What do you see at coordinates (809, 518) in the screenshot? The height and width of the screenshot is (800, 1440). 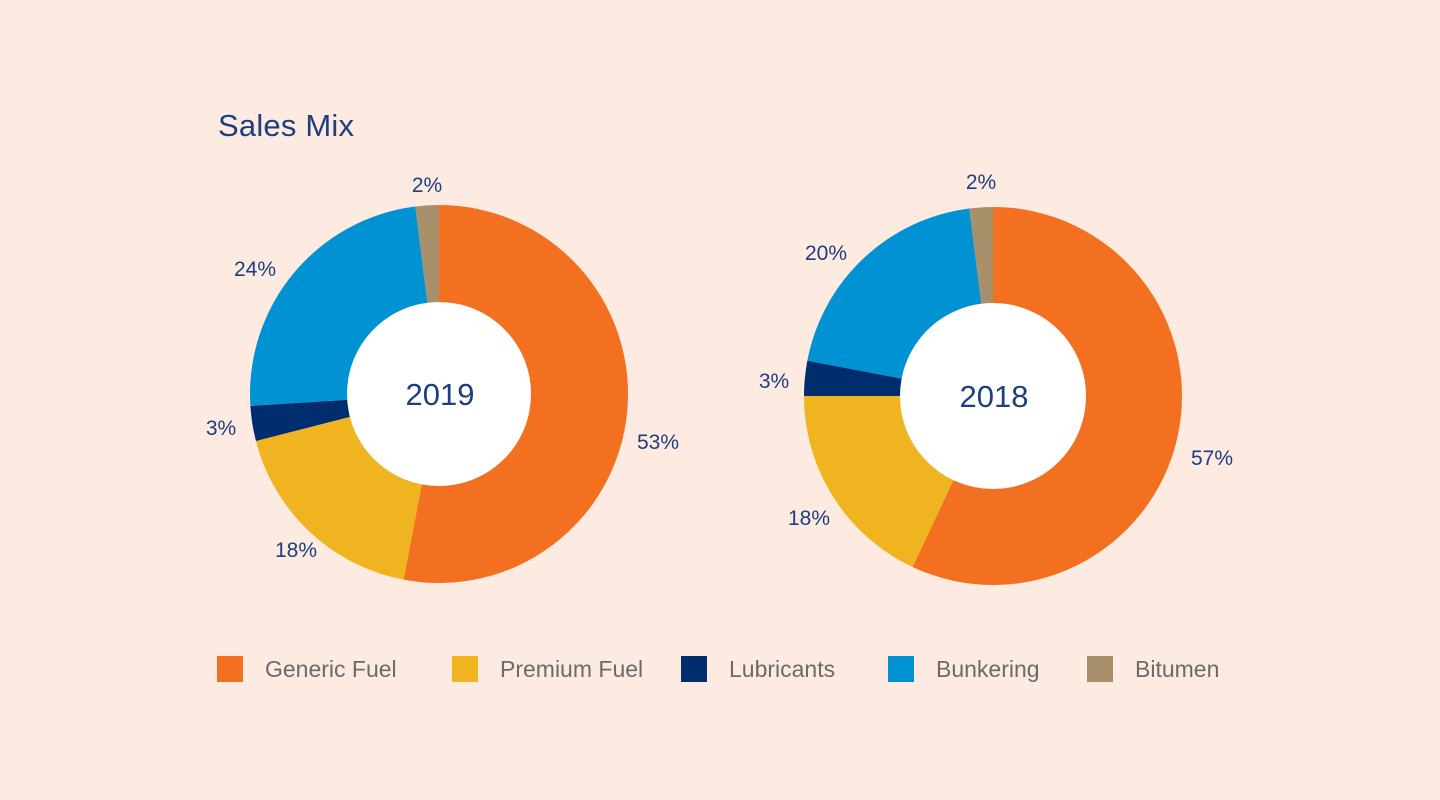 I see `data-label-2018-premium-fuel: 18%` at bounding box center [809, 518].